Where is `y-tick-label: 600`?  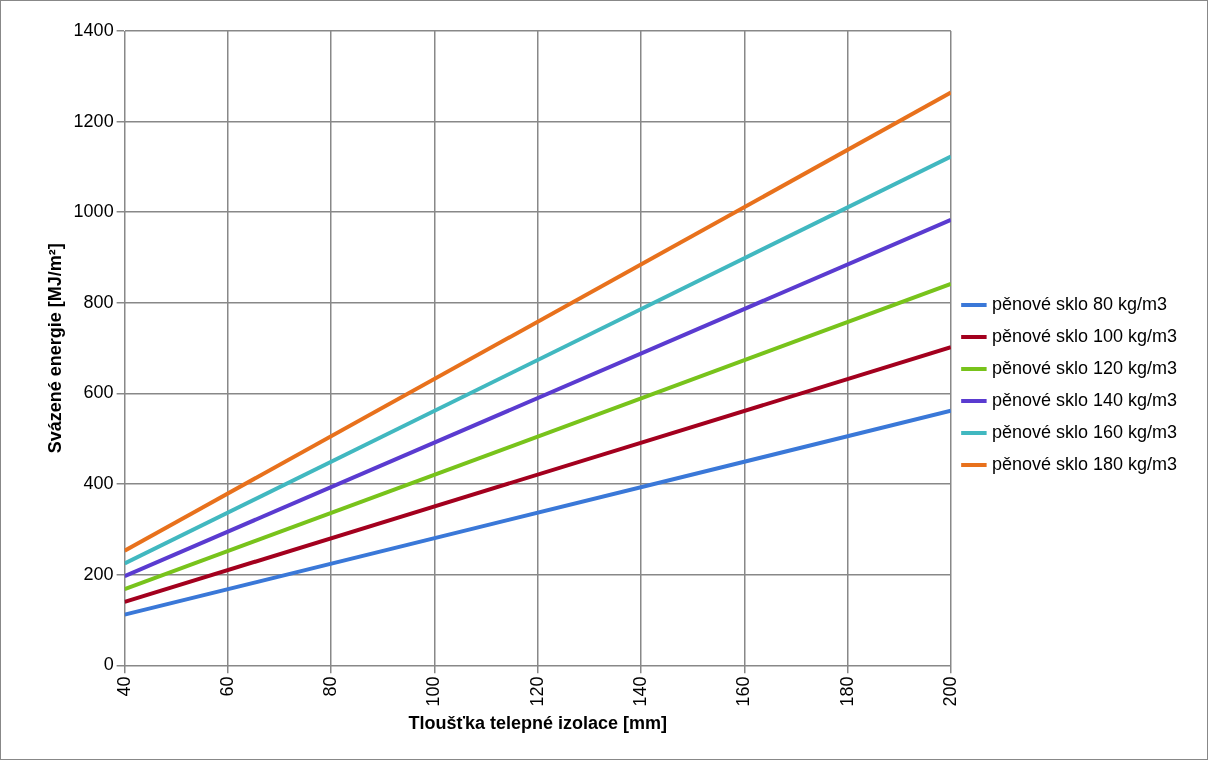
y-tick-label: 600 is located at coordinates (98, 392).